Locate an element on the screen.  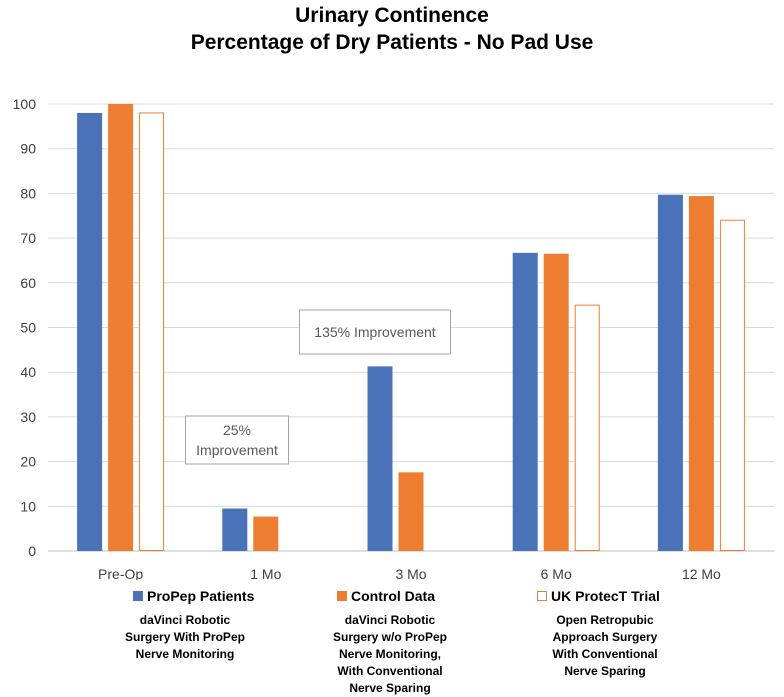
annotation-text: 135% Improvement is located at coordinates (375, 332).